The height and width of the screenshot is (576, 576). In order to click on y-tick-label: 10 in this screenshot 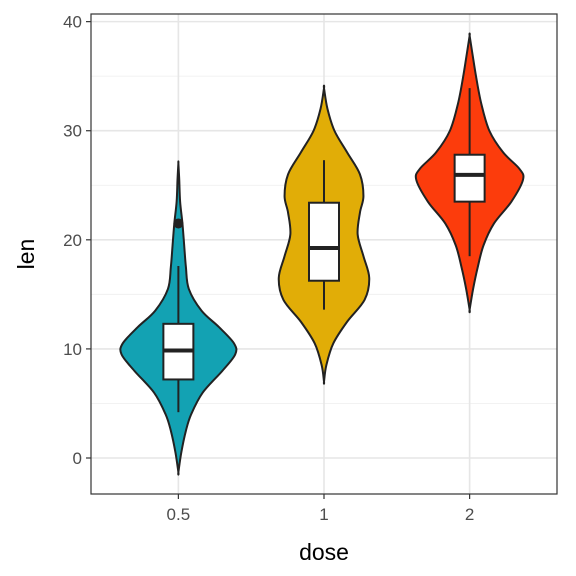, I will do `click(72, 349)`.